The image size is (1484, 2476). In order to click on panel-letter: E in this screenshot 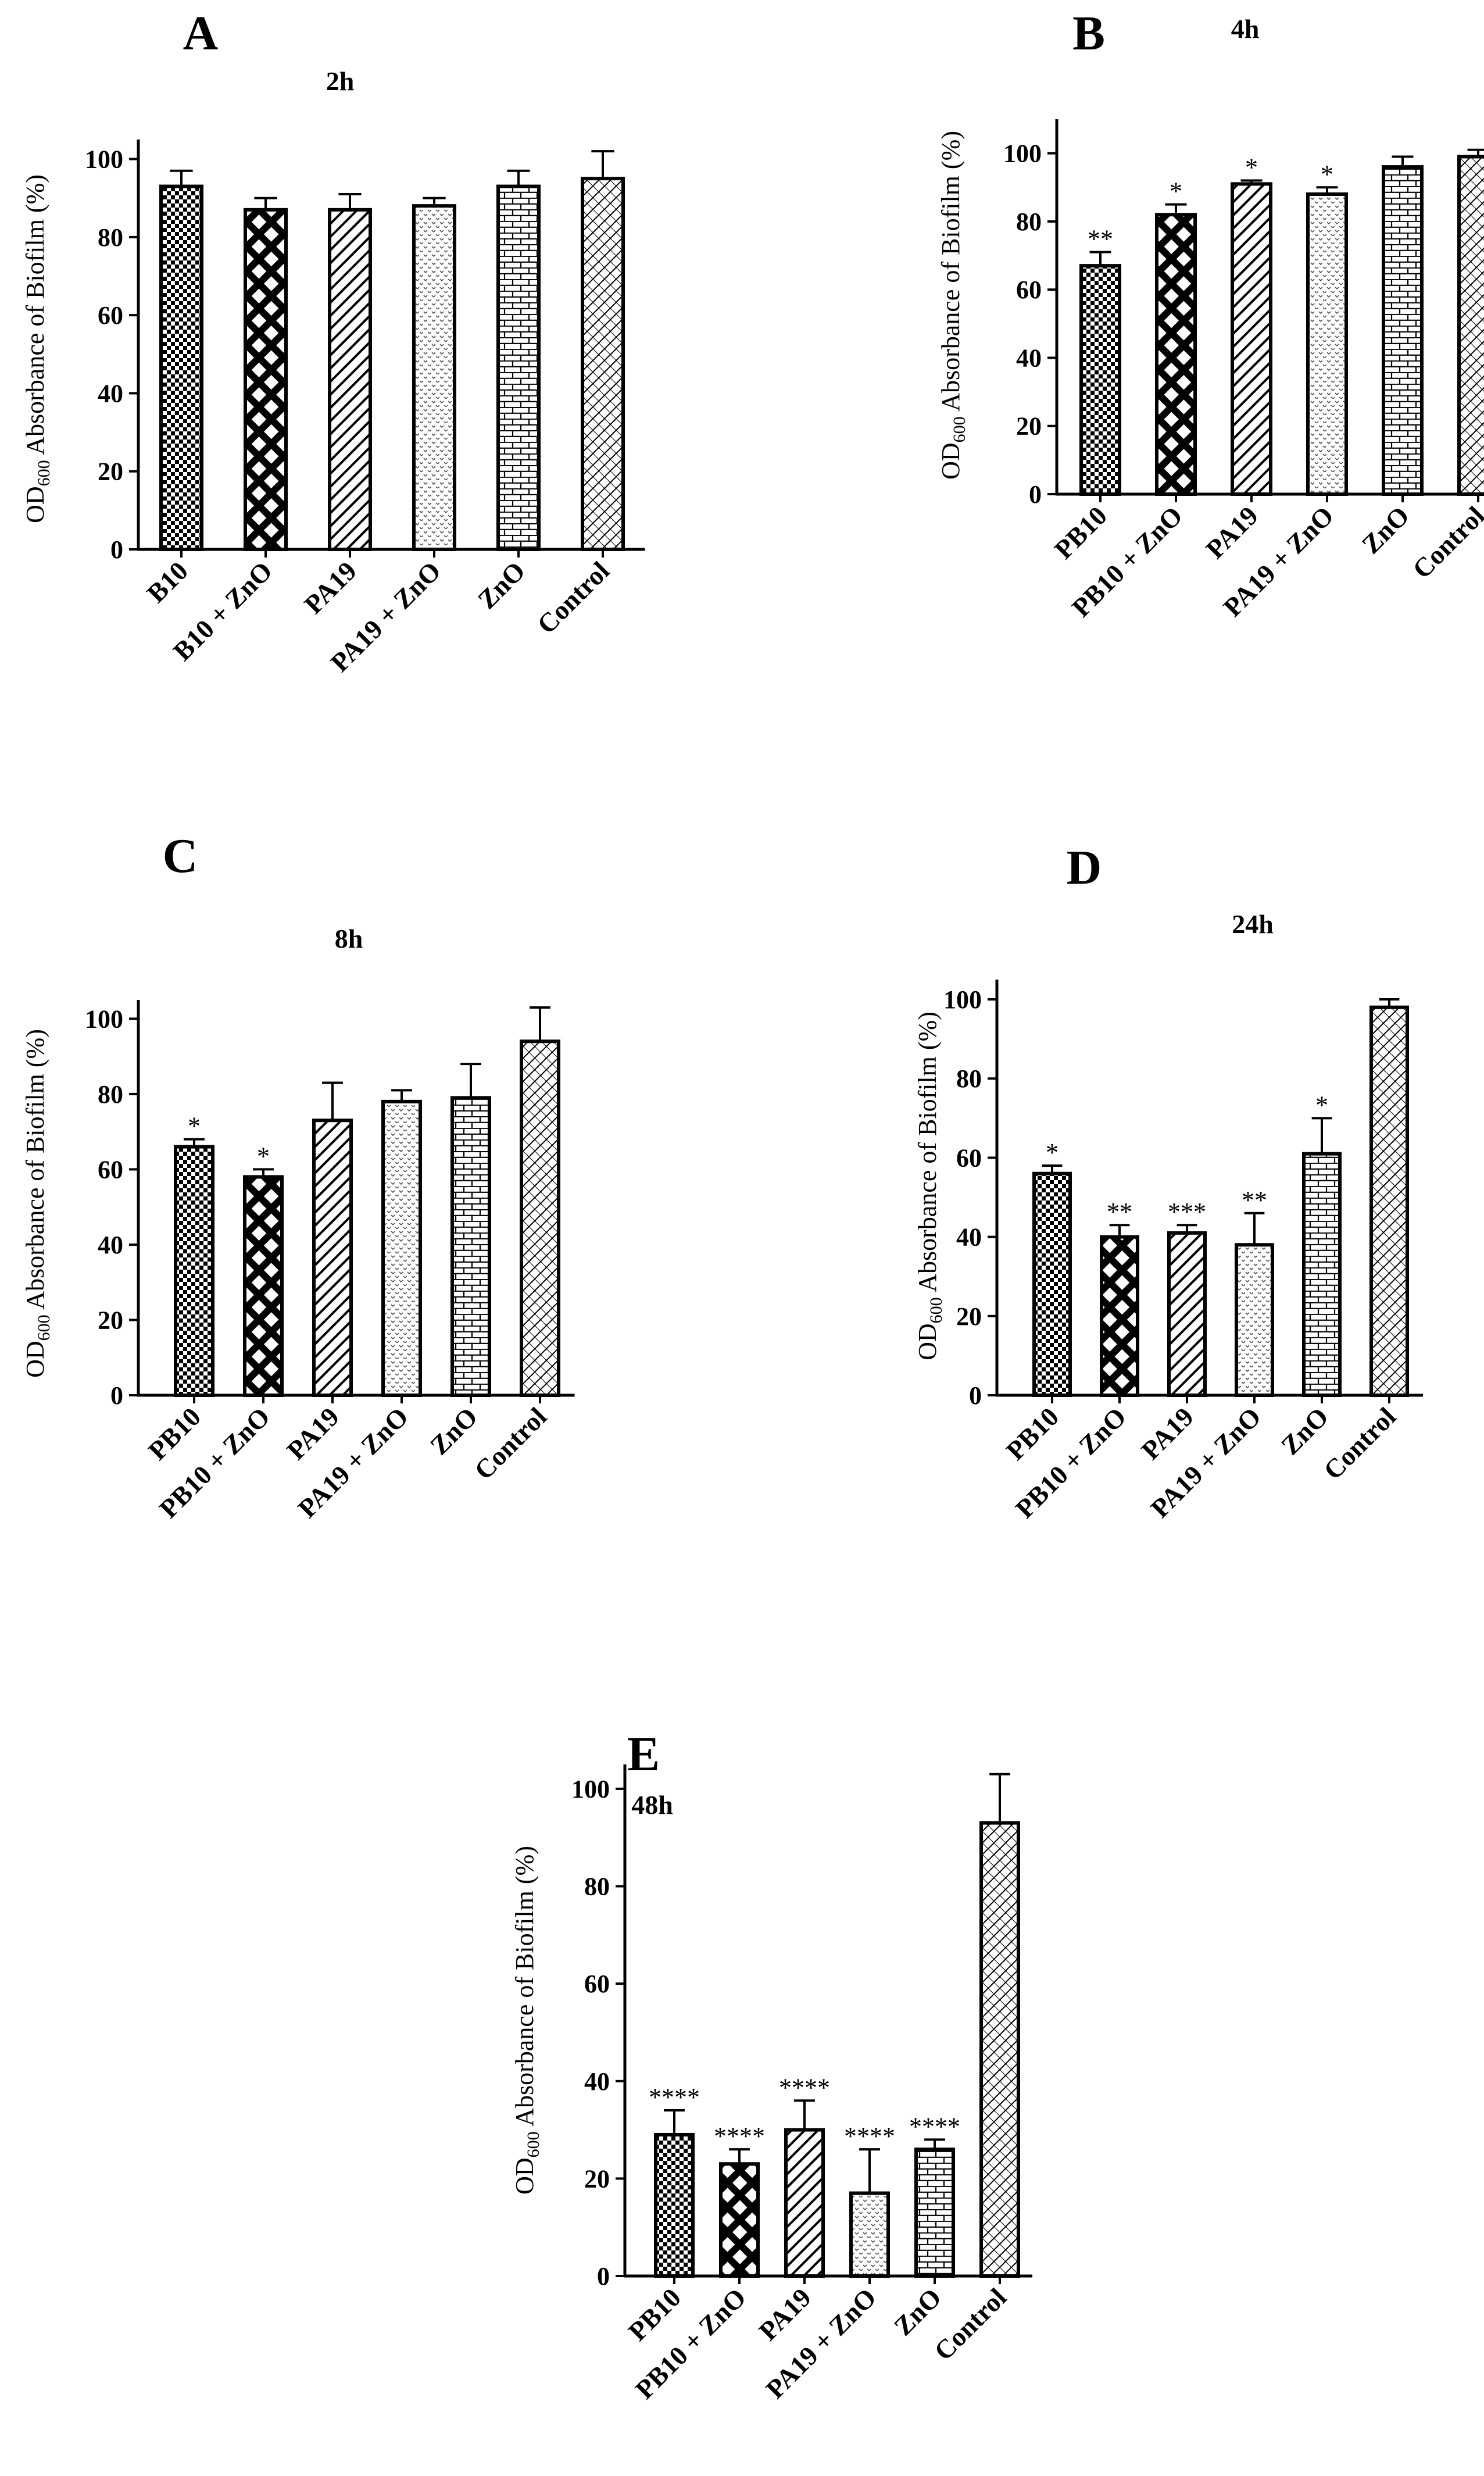, I will do `click(644, 1754)`.